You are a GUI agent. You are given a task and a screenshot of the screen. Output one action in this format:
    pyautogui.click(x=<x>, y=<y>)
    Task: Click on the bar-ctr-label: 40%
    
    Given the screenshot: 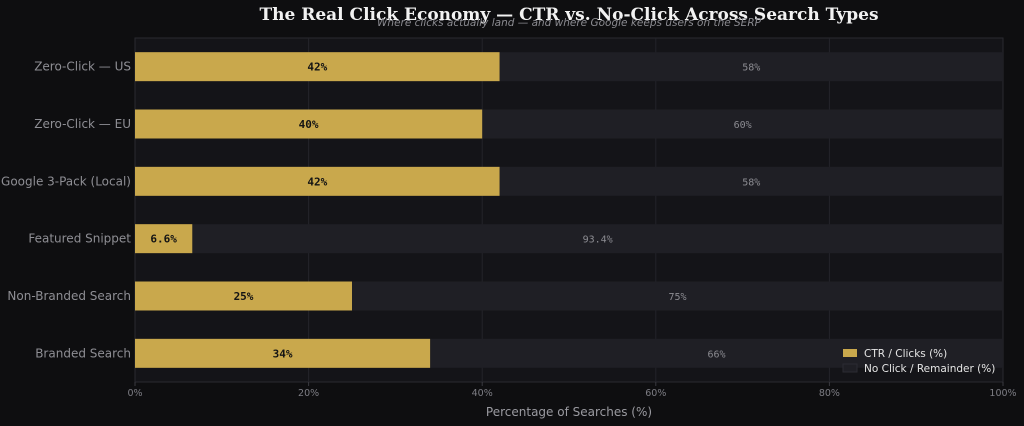 What is the action you would take?
    pyautogui.click(x=309, y=124)
    